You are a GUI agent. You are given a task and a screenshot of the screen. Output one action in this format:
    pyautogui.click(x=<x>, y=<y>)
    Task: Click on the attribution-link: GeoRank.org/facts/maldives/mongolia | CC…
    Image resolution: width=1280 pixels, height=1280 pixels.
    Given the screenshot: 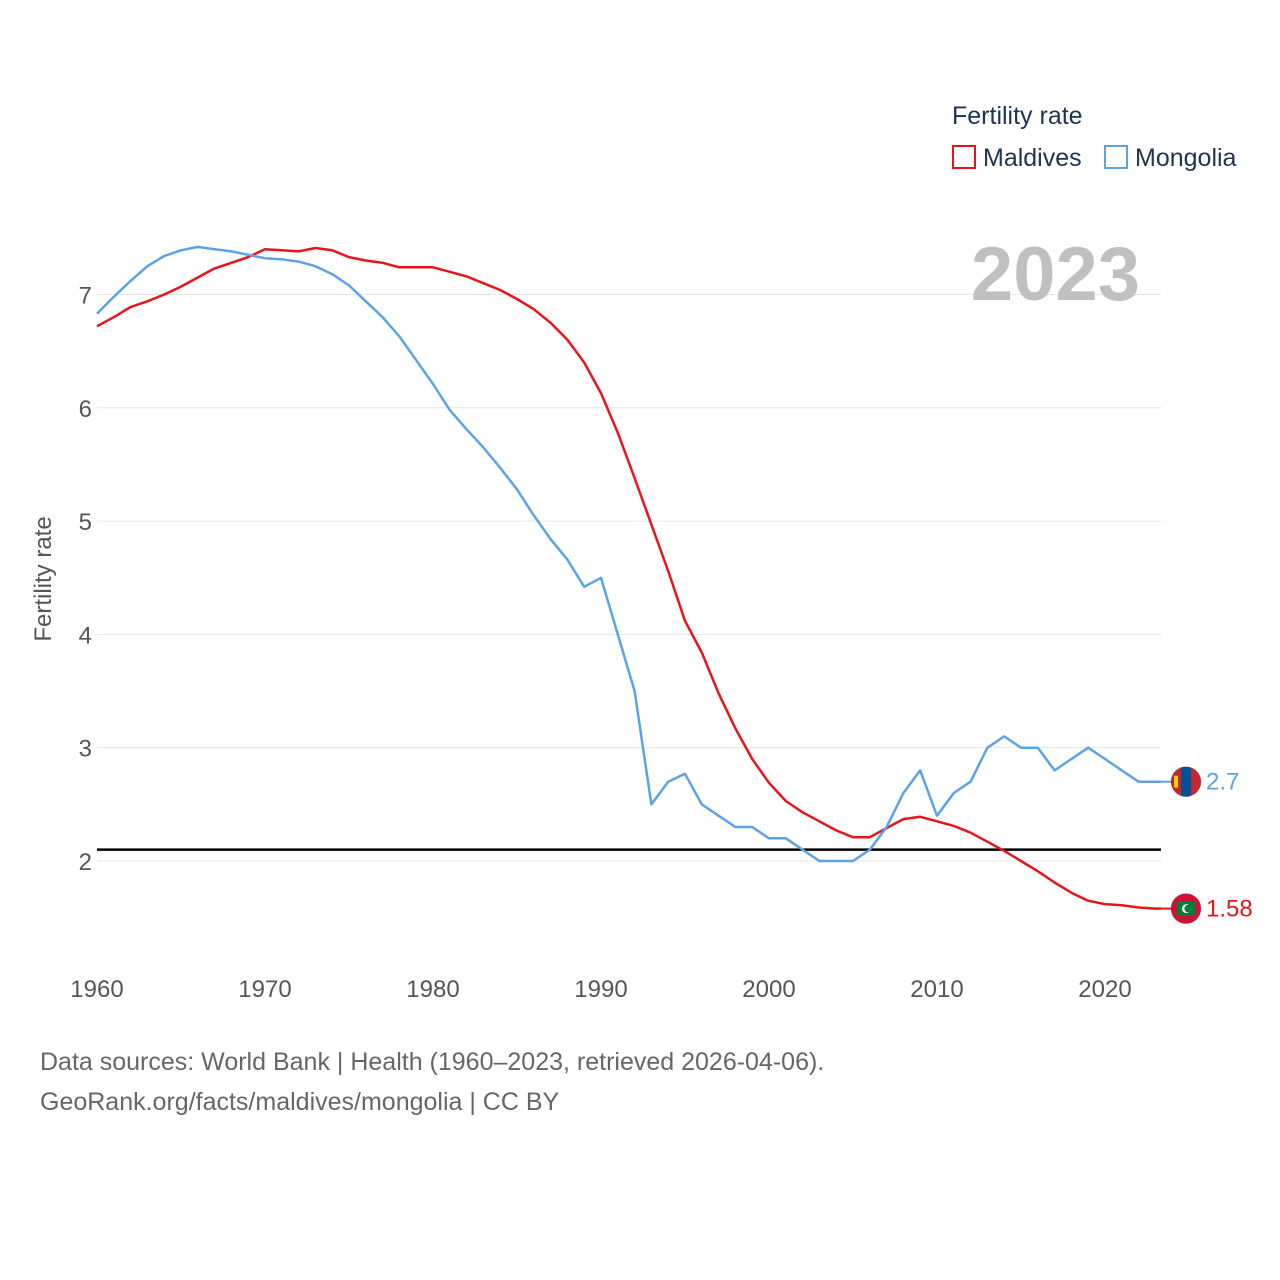 What is the action you would take?
    pyautogui.click(x=300, y=1102)
    